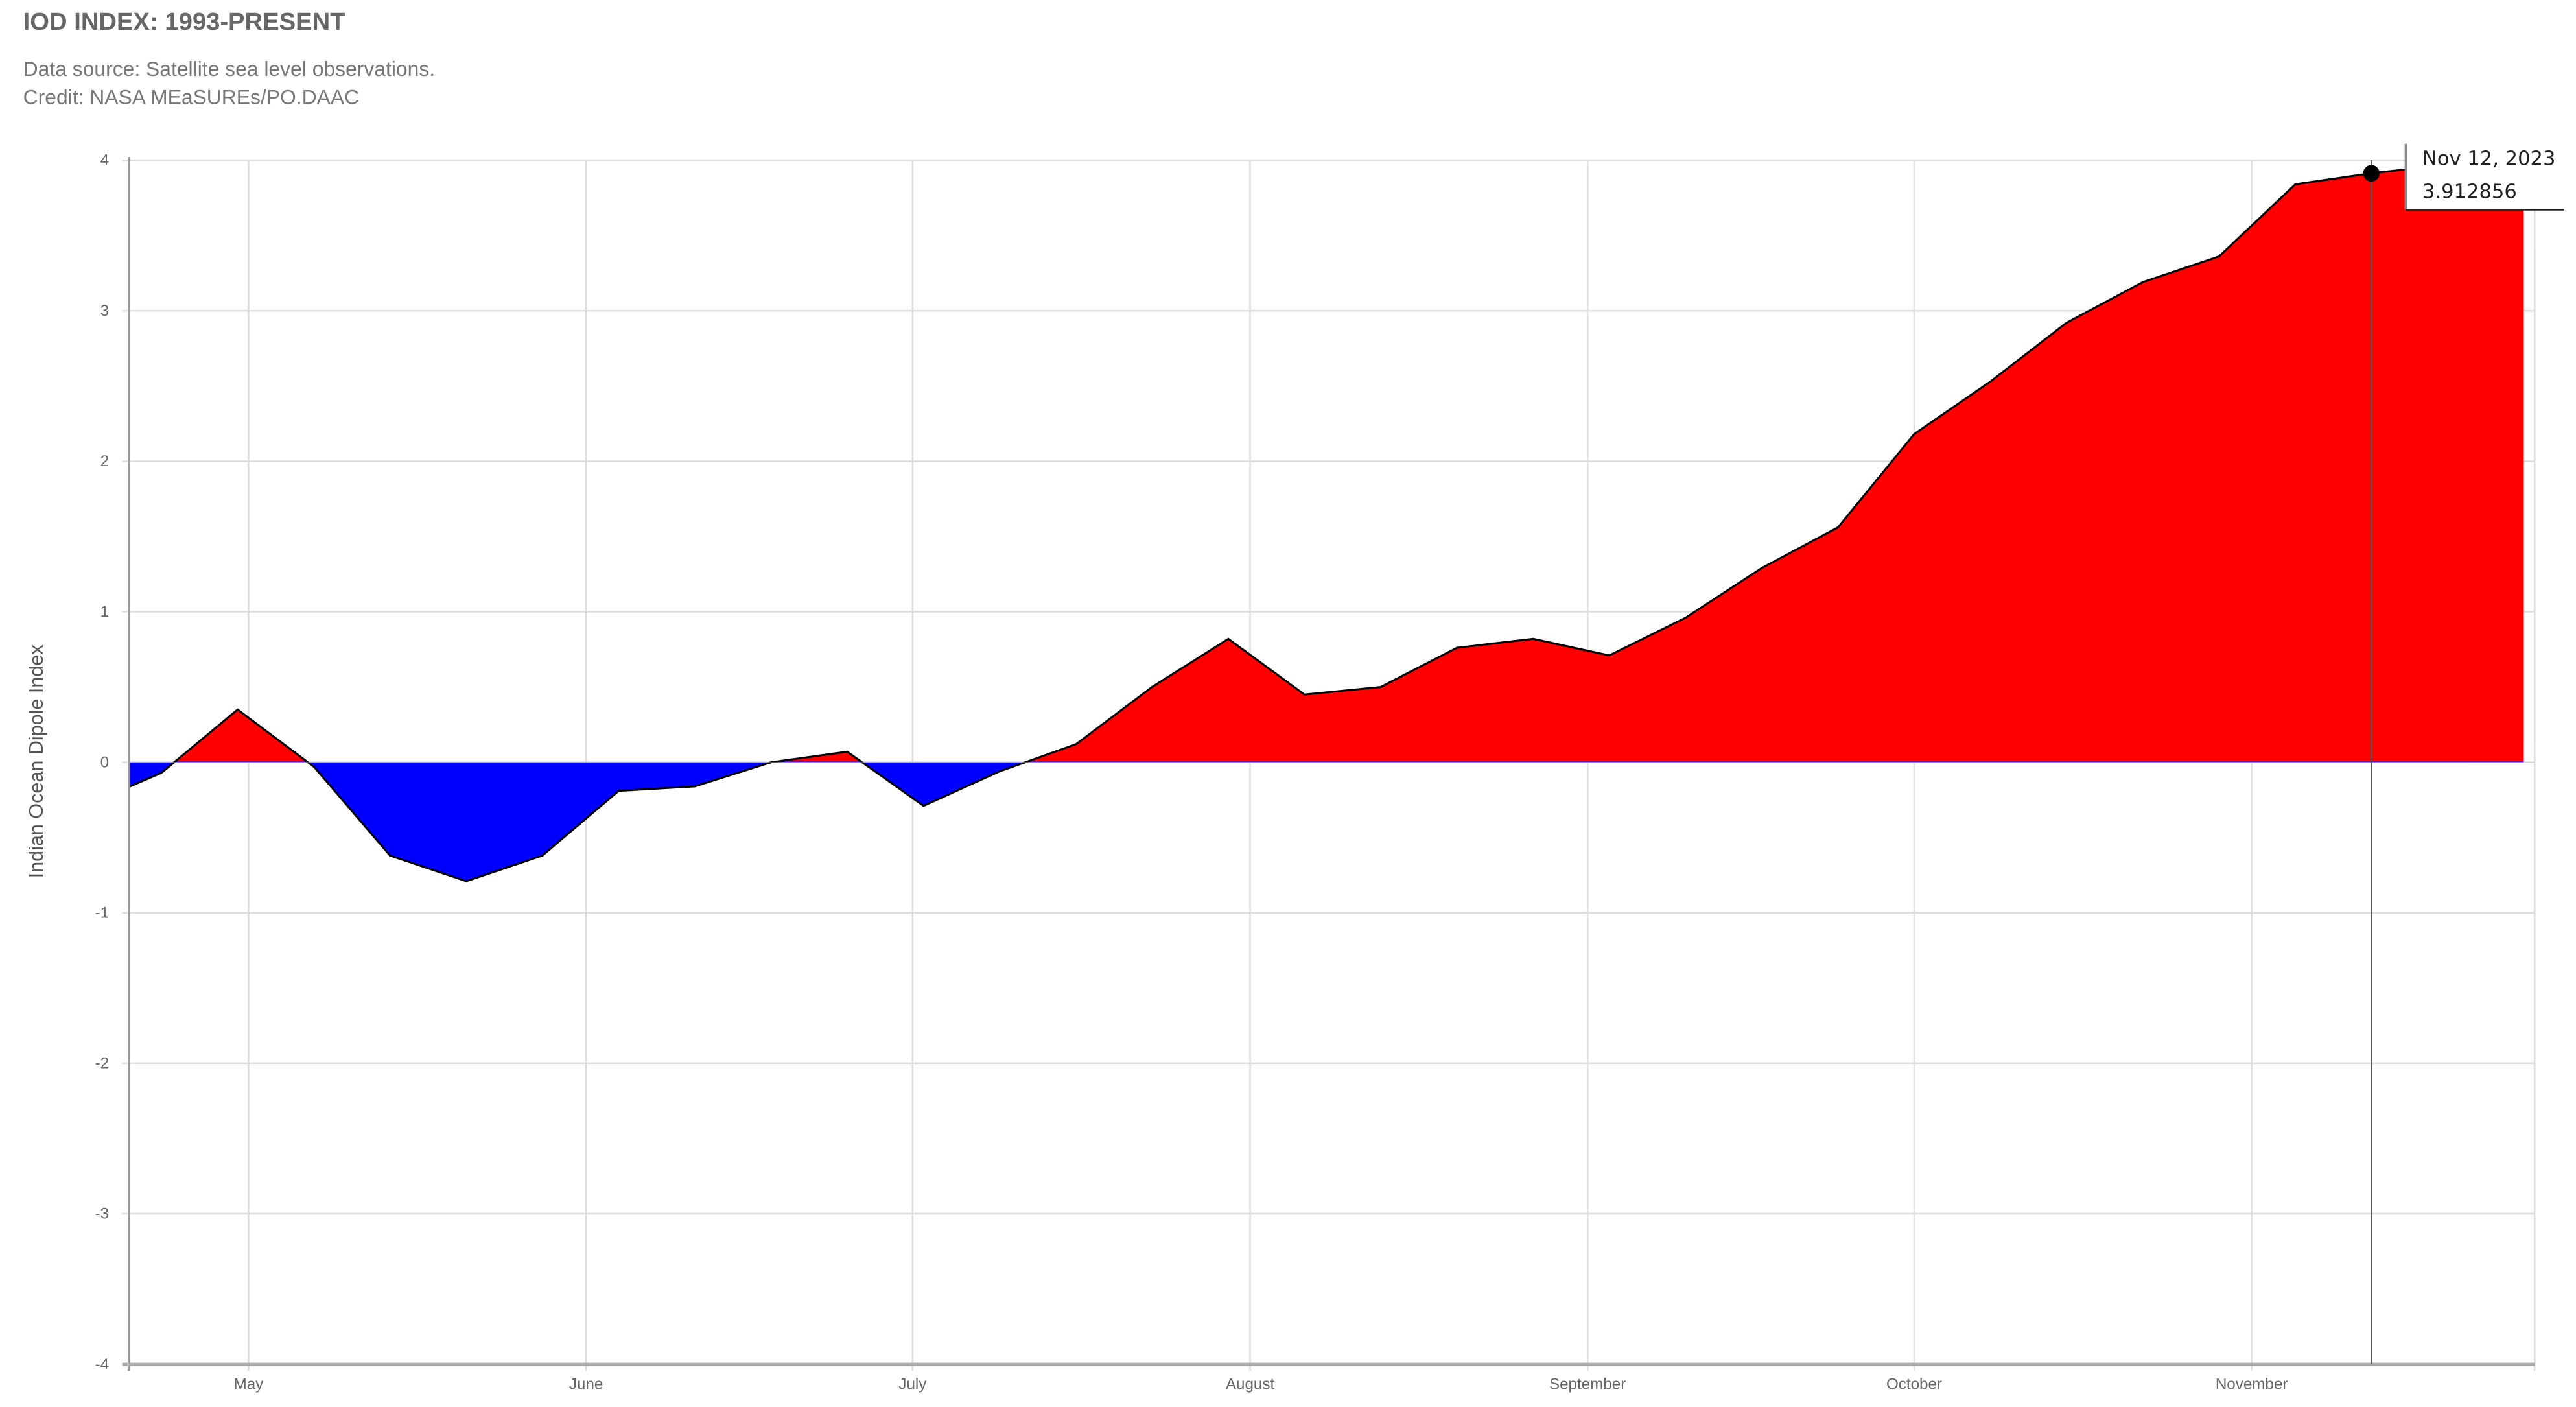 This screenshot has width=2576, height=1407. What do you see at coordinates (2252, 1384) in the screenshot?
I see `x-tick-label: November` at bounding box center [2252, 1384].